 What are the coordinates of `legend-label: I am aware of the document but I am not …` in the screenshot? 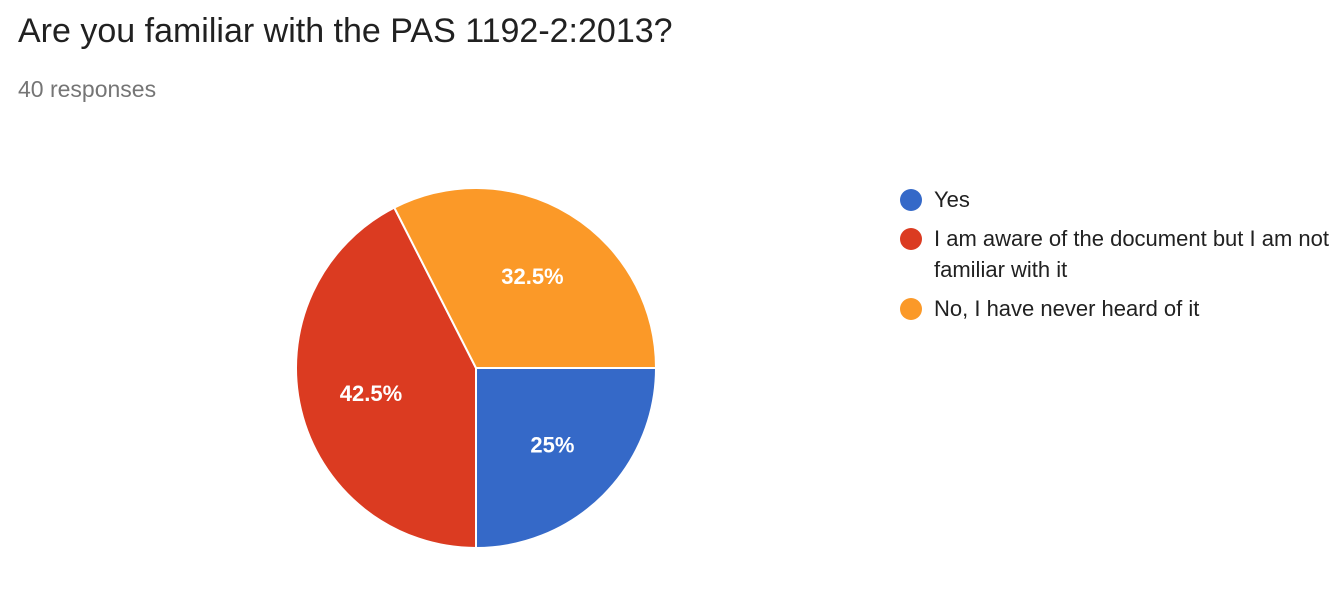 It's located at (1131, 254).